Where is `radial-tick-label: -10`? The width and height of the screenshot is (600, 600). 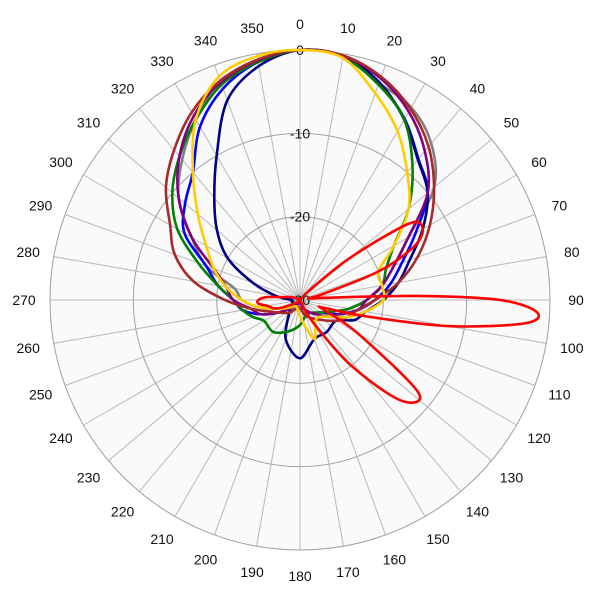 radial-tick-label: -10 is located at coordinates (300, 133).